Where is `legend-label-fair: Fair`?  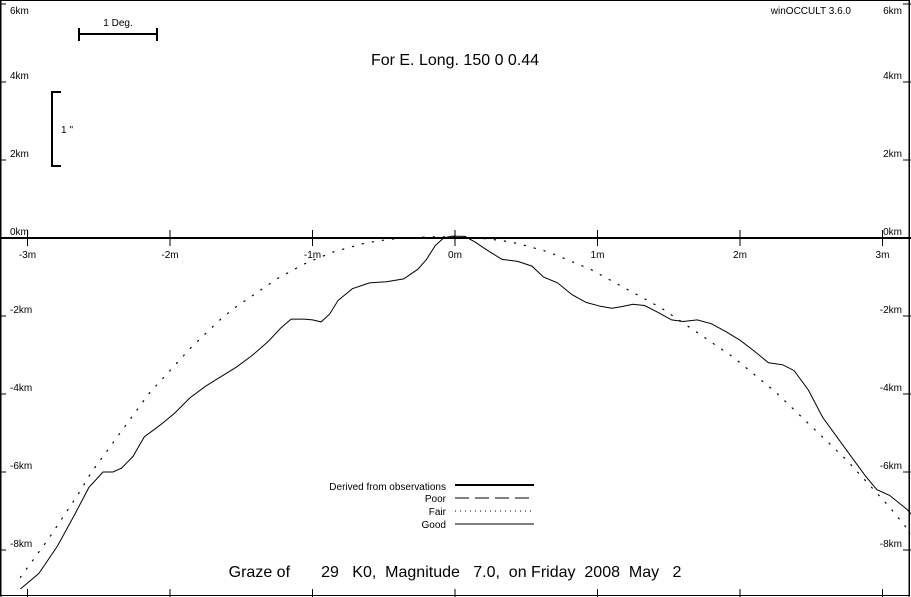
legend-label-fair: Fair is located at coordinates (438, 512).